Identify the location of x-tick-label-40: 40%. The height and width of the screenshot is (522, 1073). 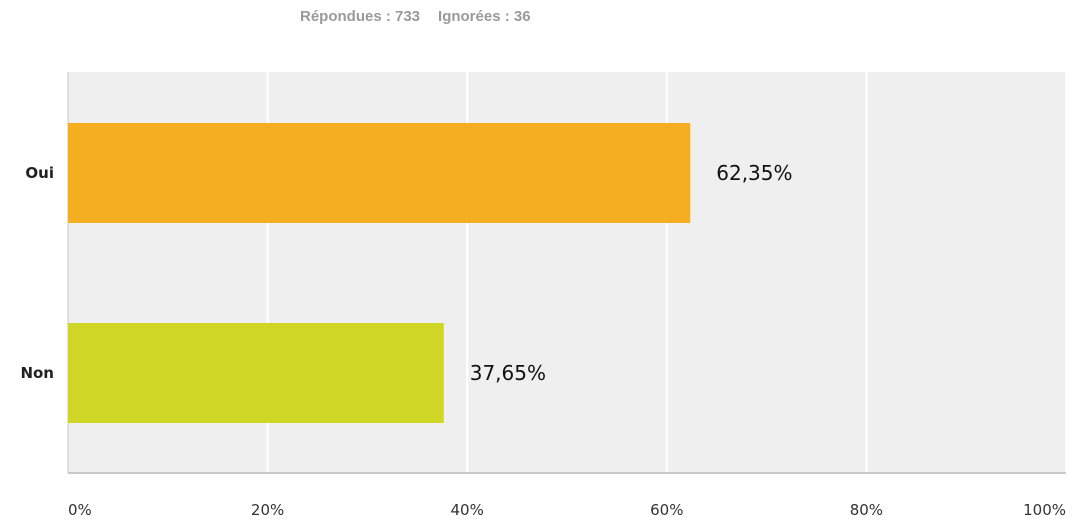
(467, 510).